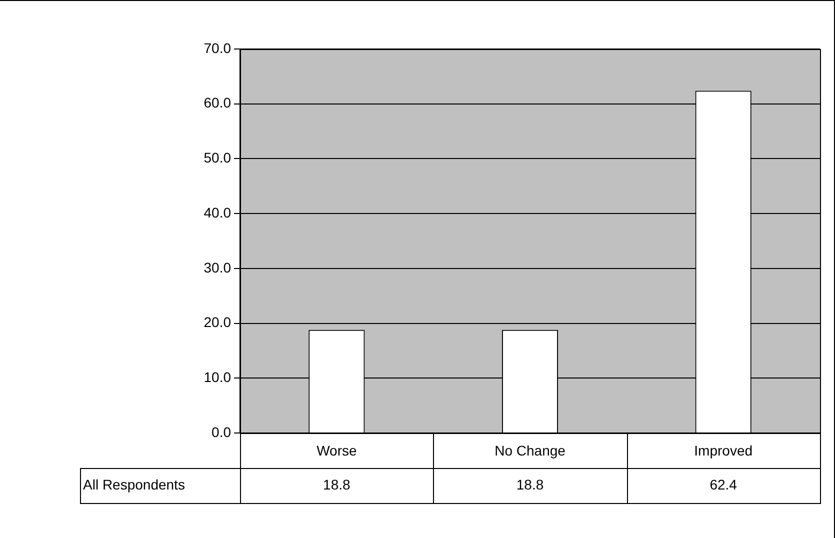  Describe the element at coordinates (218, 212) in the screenshot. I see `y-tick-label: 40.0` at that location.